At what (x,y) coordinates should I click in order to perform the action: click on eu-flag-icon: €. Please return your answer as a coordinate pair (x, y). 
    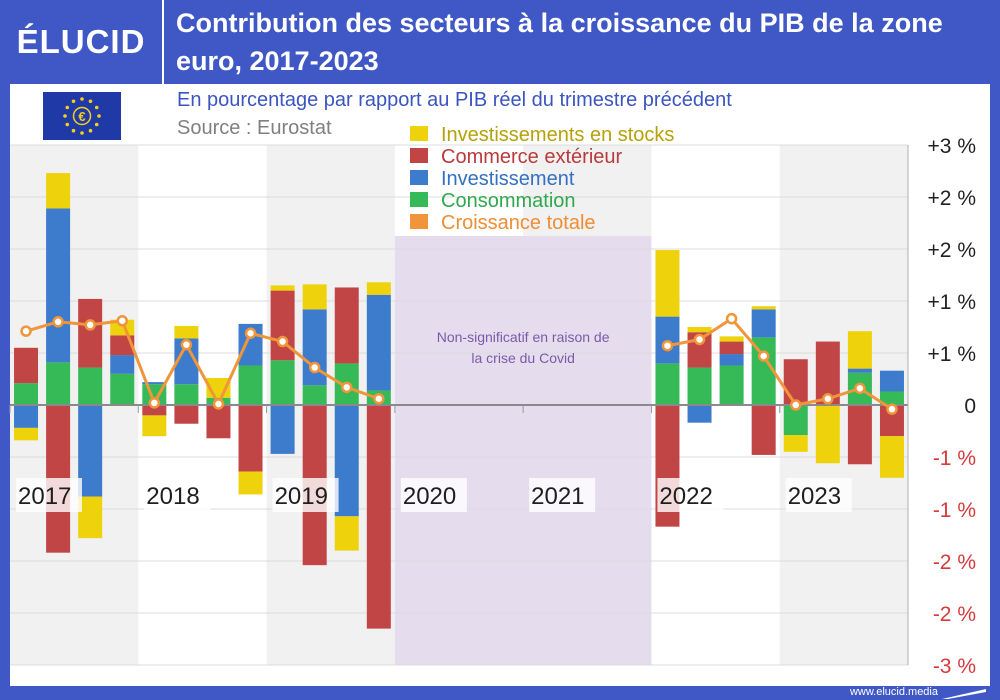
    Looking at the image, I should click on (82, 116).